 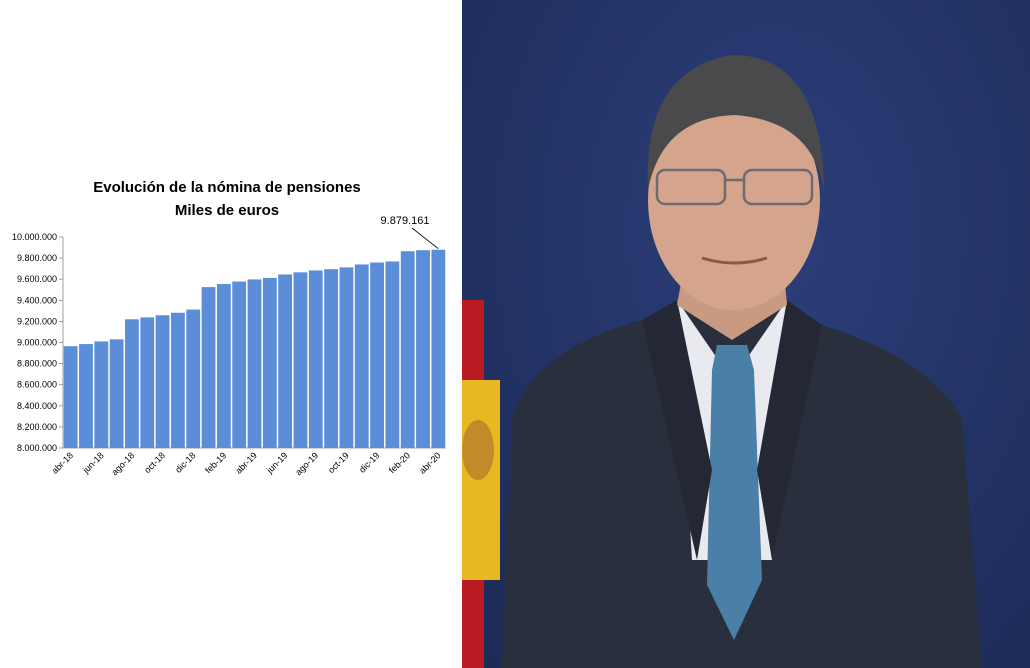 I want to click on y-tick-label: 8.000.000, so click(x=37, y=448).